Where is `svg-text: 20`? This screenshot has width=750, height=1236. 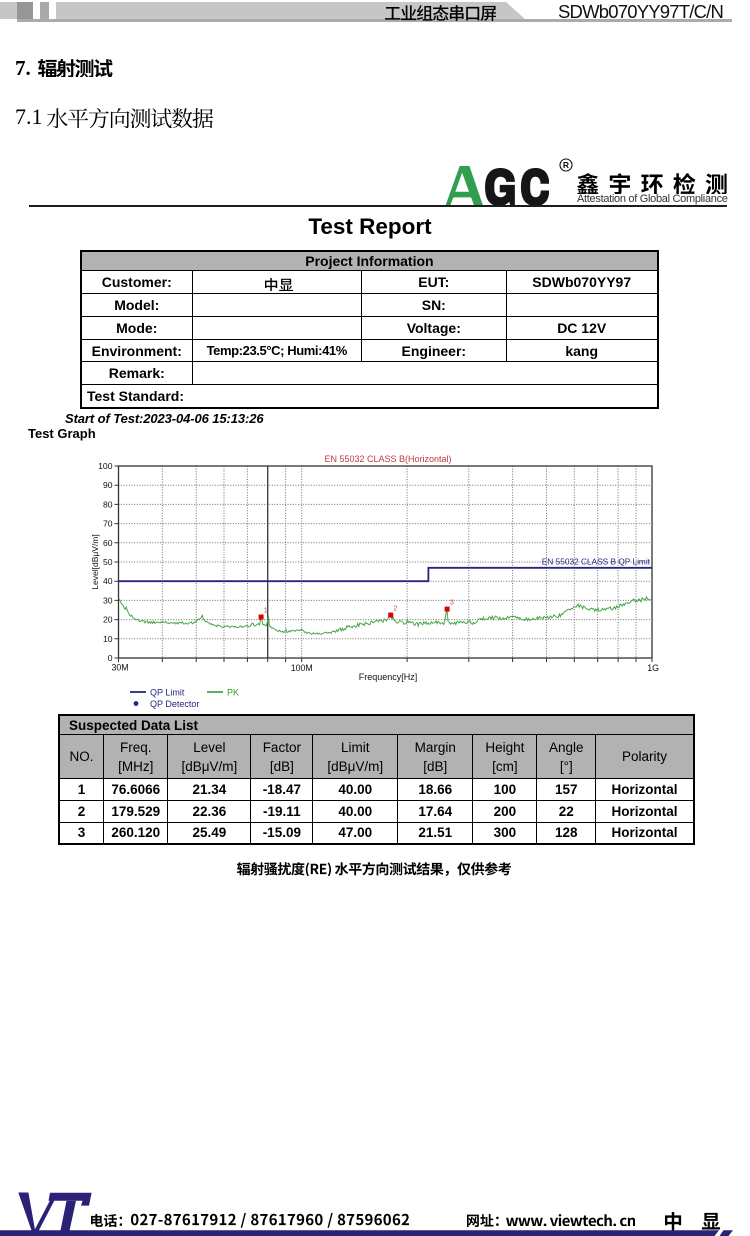
svg-text: 20 is located at coordinates (108, 620).